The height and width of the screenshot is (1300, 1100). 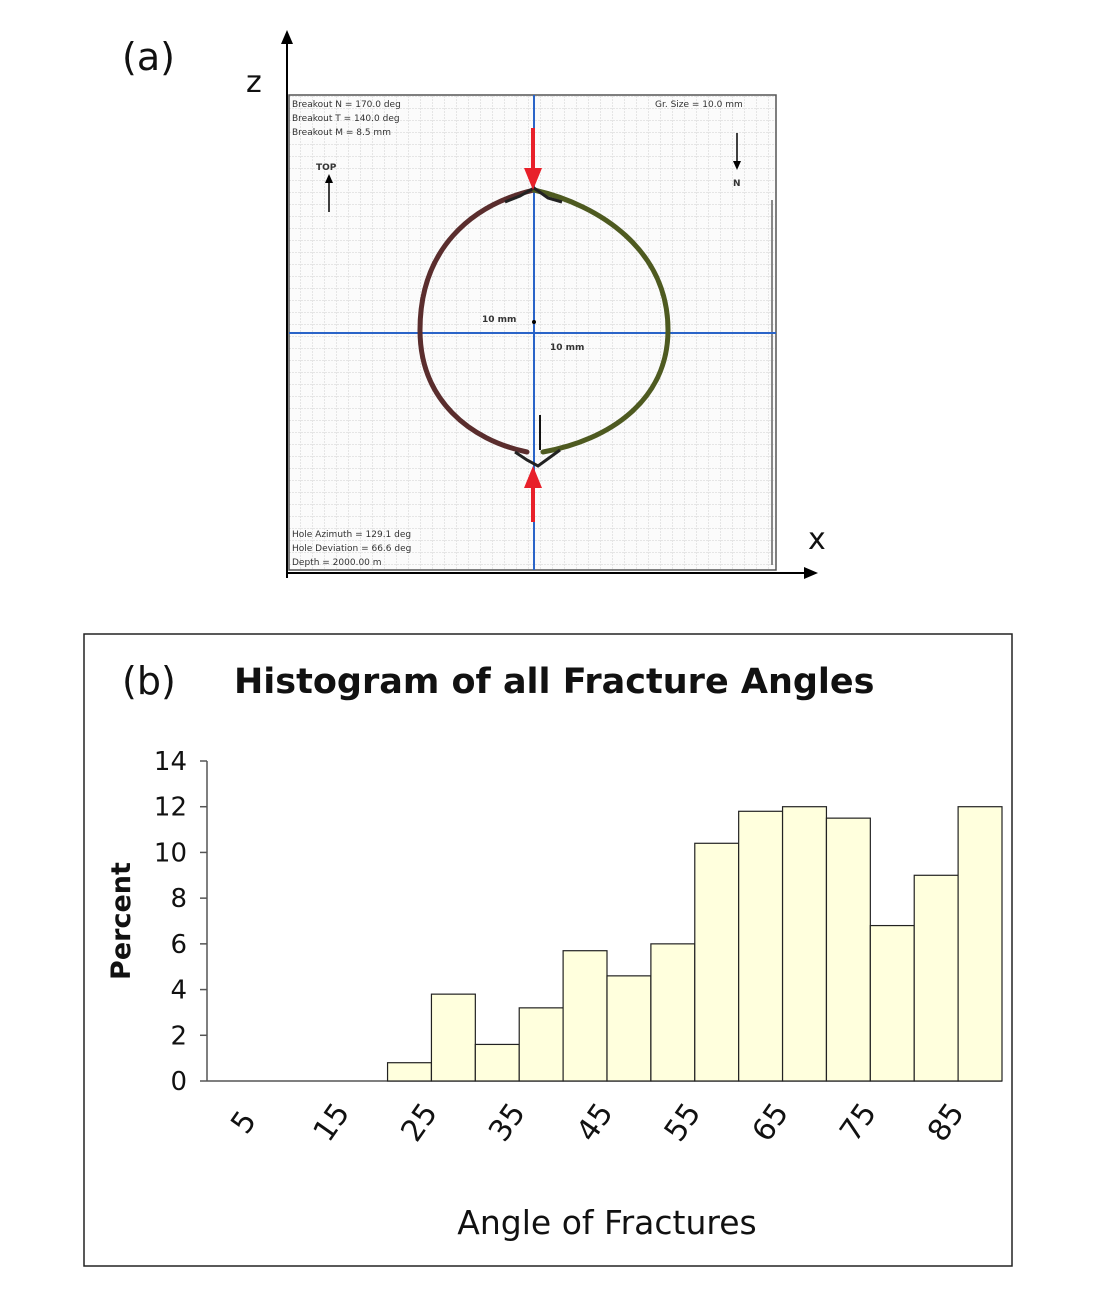 What do you see at coordinates (149, 681) in the screenshot?
I see `panel-b-label: (b)` at bounding box center [149, 681].